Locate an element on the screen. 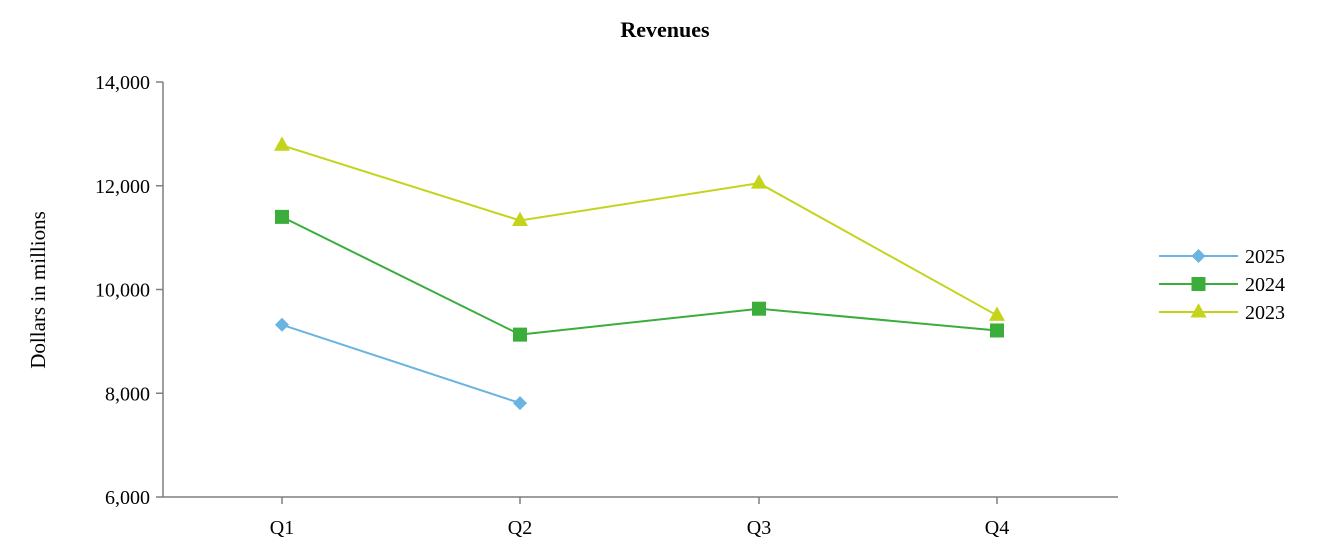 This screenshot has width=1332, height=560. legend-label: 2023 is located at coordinates (1265, 313).